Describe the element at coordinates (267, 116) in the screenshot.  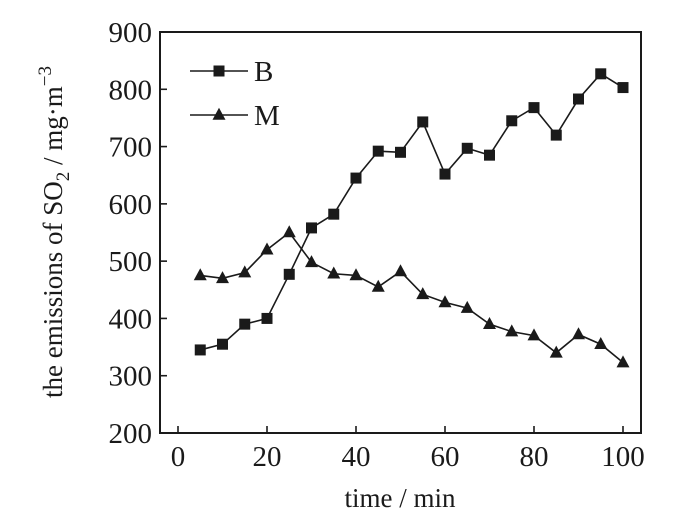
I see `legend-label-m: M` at that location.